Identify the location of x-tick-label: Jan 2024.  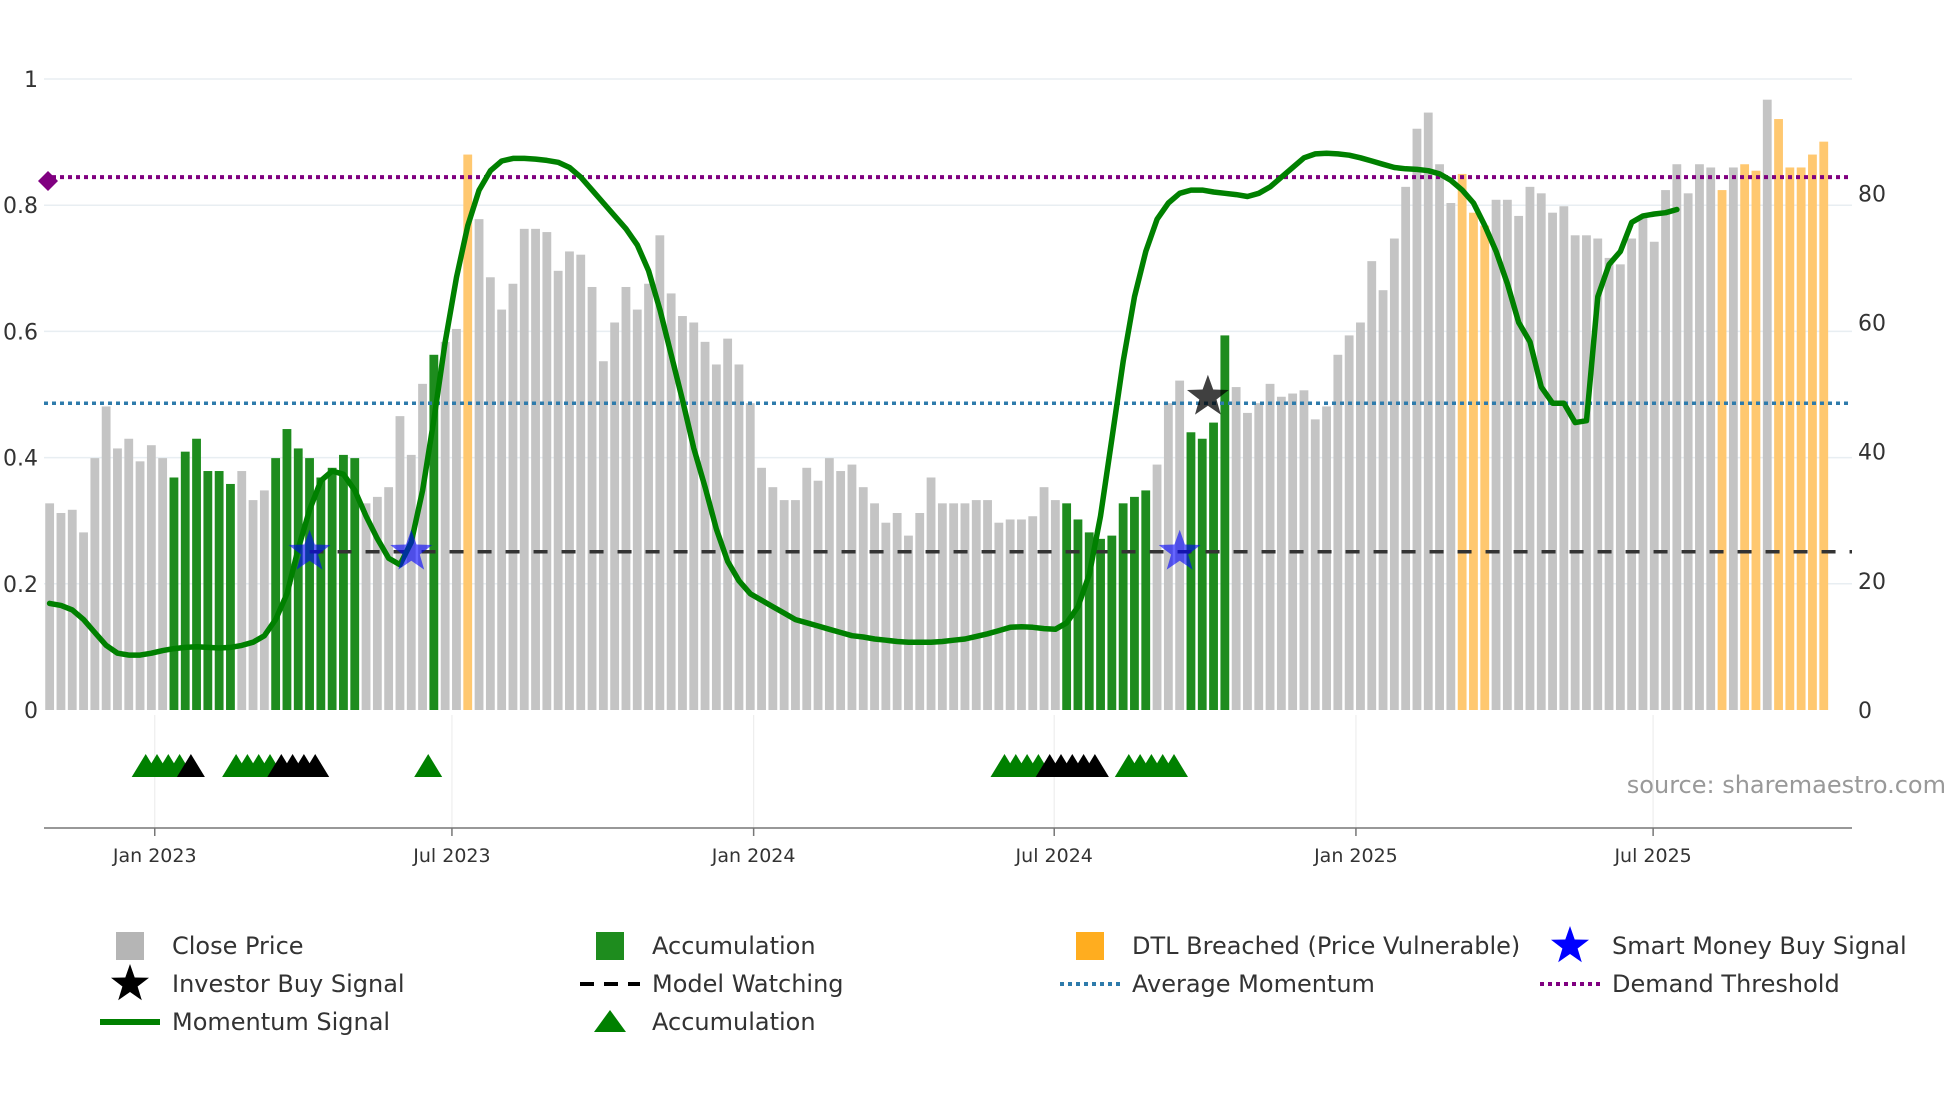
(753, 856).